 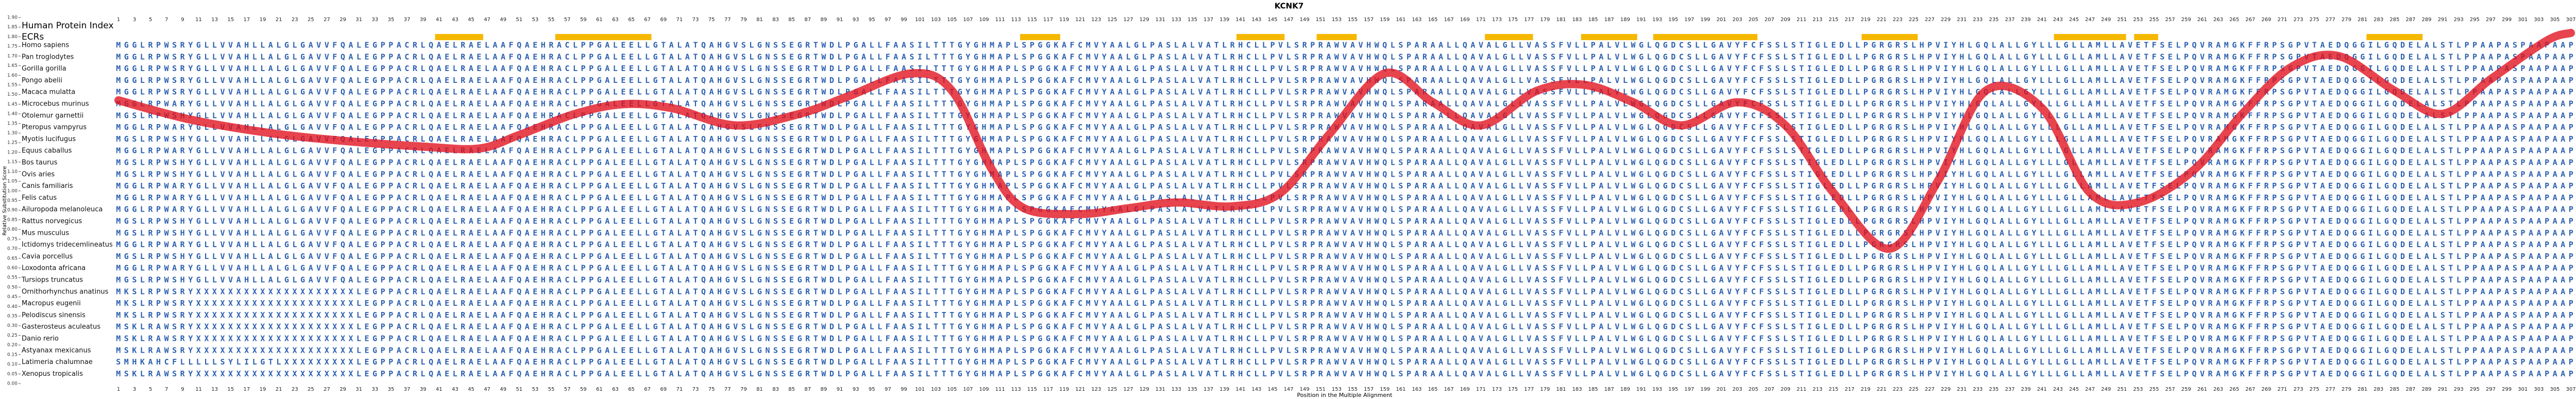 What do you see at coordinates (1096, 20) in the screenshot?
I see `x-tick-label-top: 123` at bounding box center [1096, 20].